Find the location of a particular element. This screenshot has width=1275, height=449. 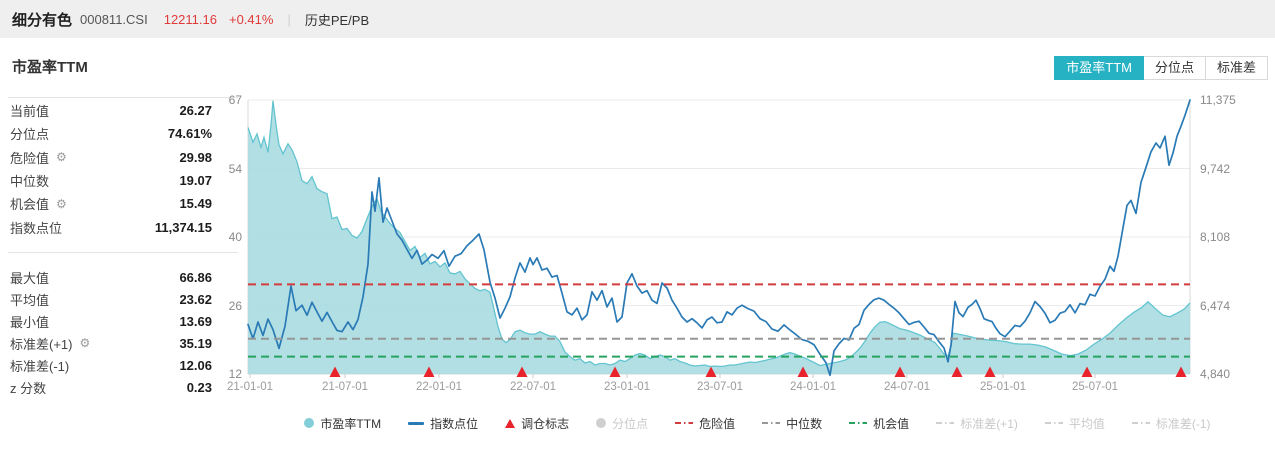

legend-item-danger-value: 危险值 is located at coordinates (705, 423).